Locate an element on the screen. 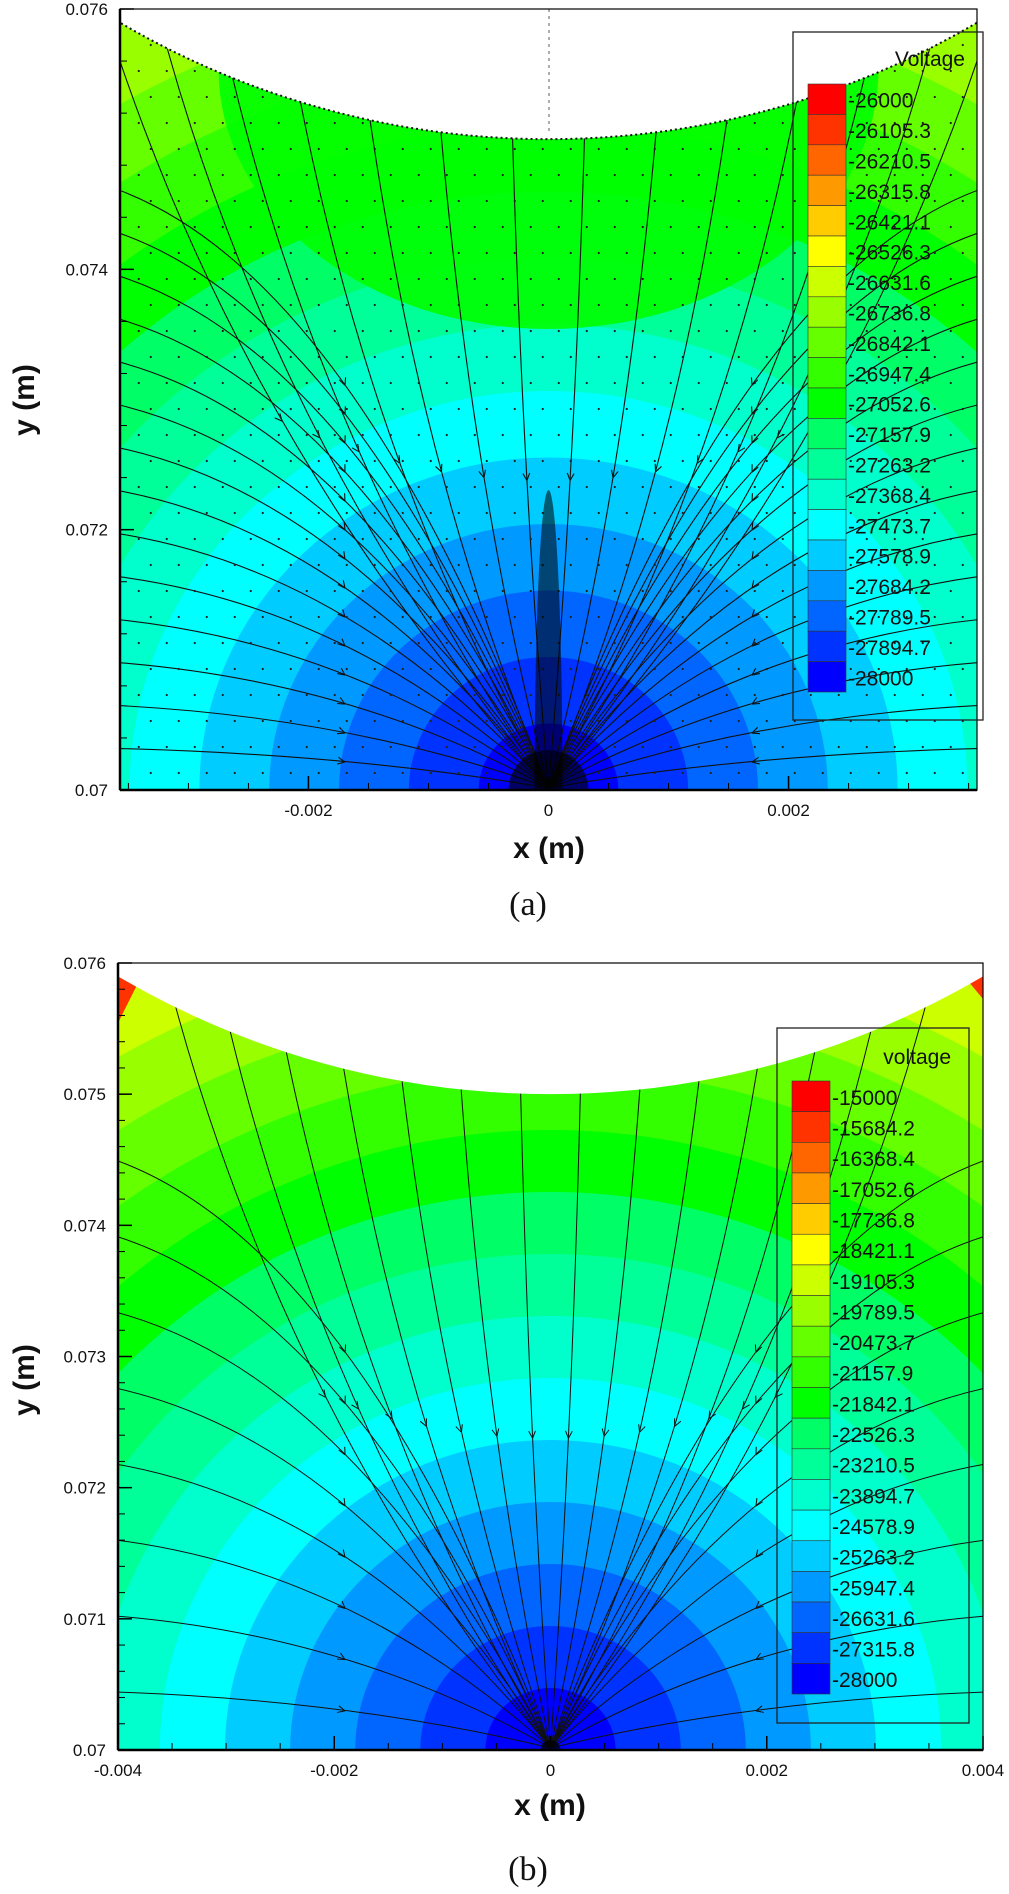 This screenshot has height=1894, width=1009. y-tick-label: 0.076 is located at coordinates (84, 963).